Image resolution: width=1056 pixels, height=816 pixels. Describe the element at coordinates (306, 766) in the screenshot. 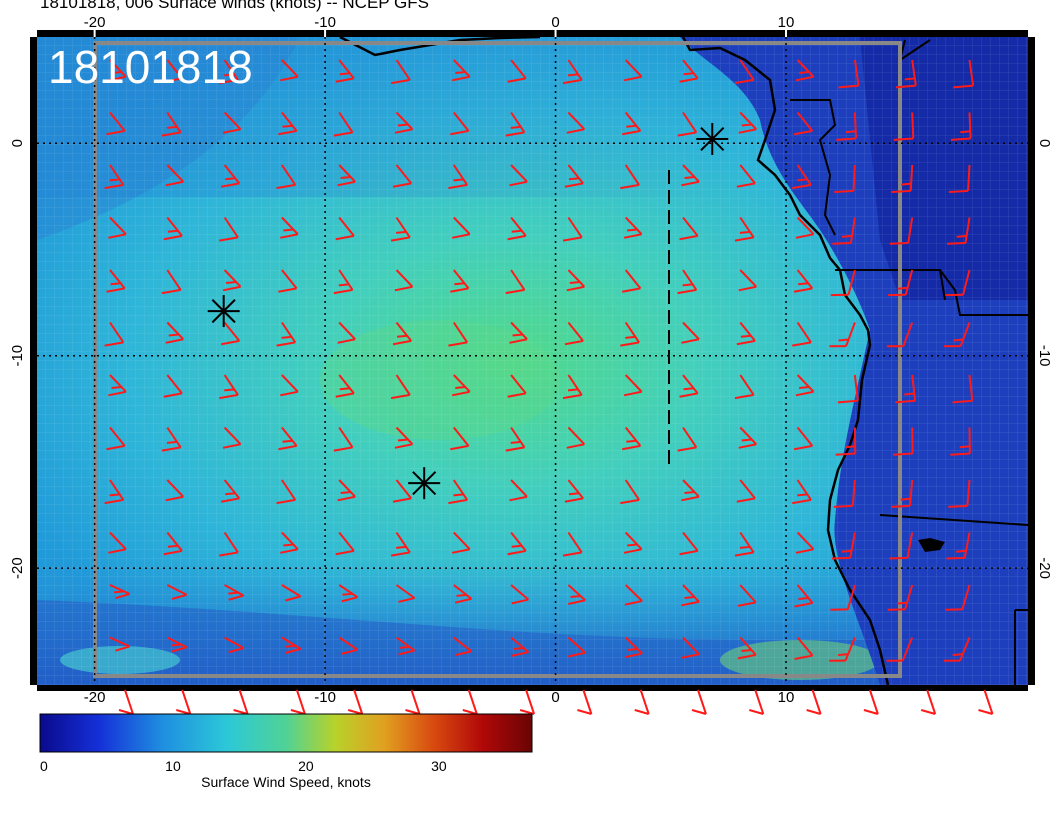

I see `colorbar-tick-label: 20` at that location.